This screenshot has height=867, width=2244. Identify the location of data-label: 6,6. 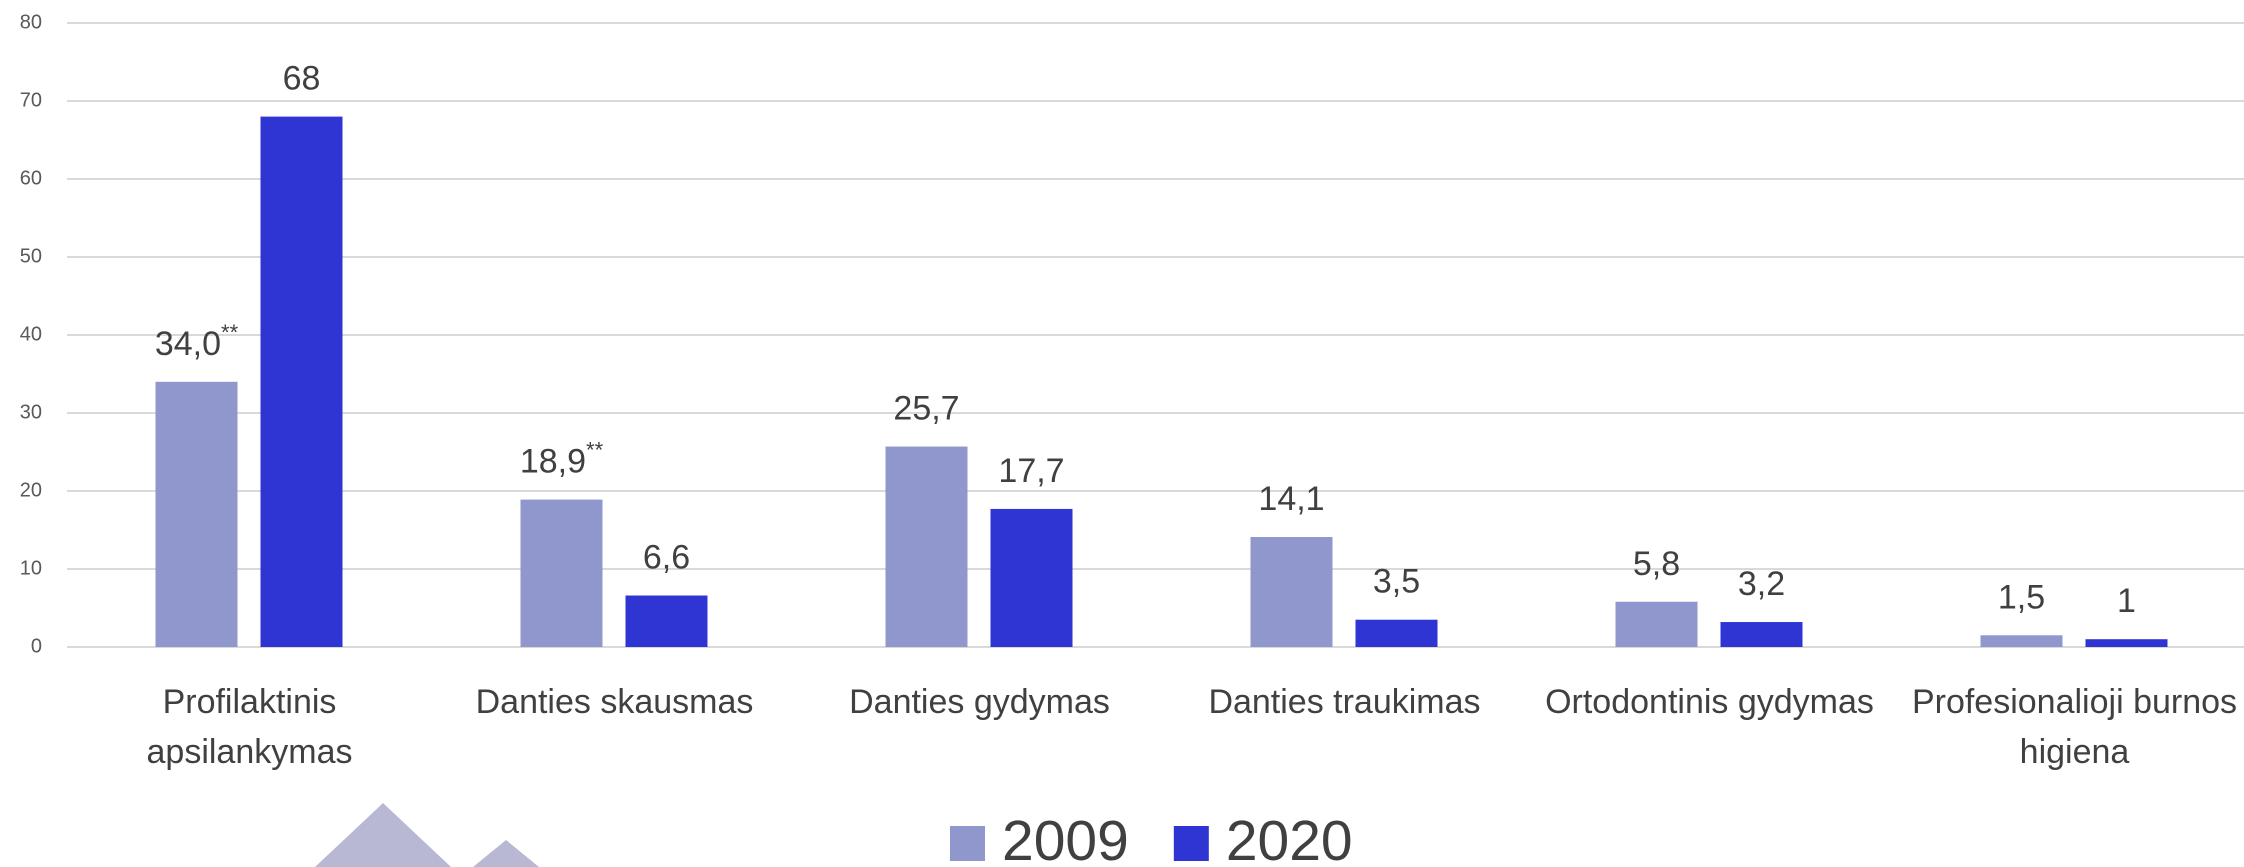
(666, 558).